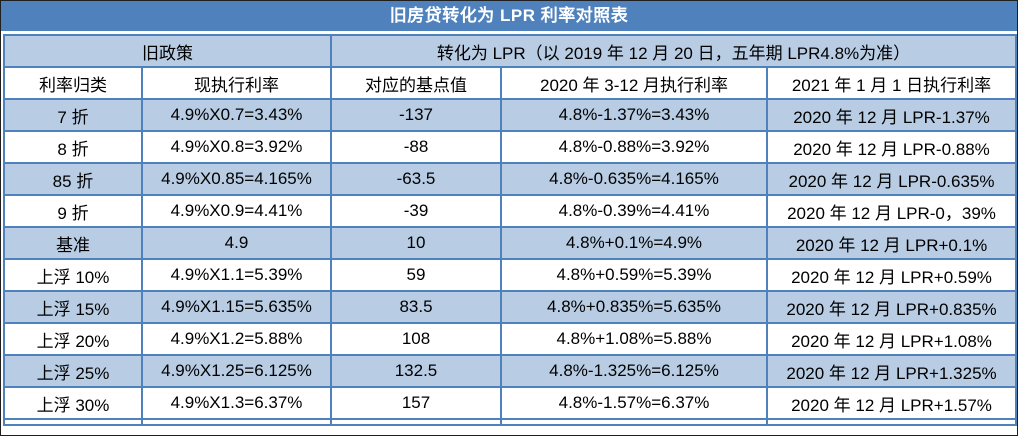  I want to click on title-divider, so click(509, 32).